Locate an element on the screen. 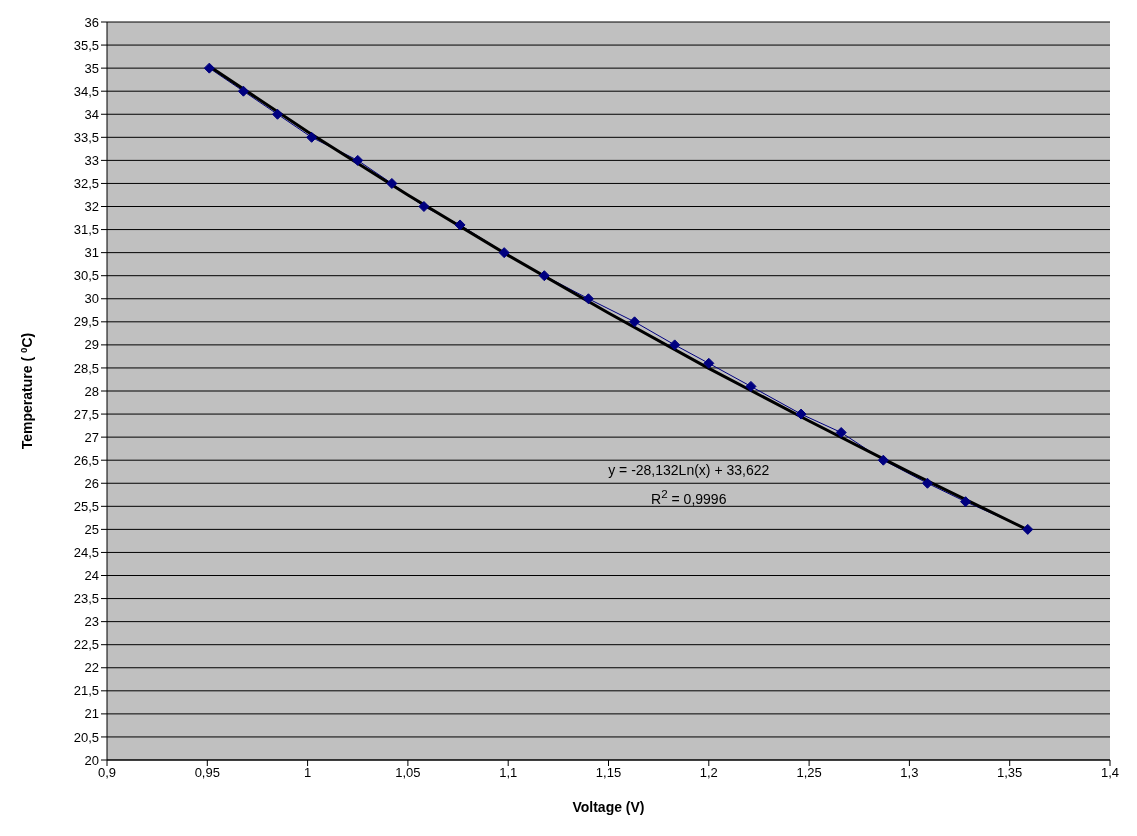  y-tick-label: 35 is located at coordinates (91, 68).